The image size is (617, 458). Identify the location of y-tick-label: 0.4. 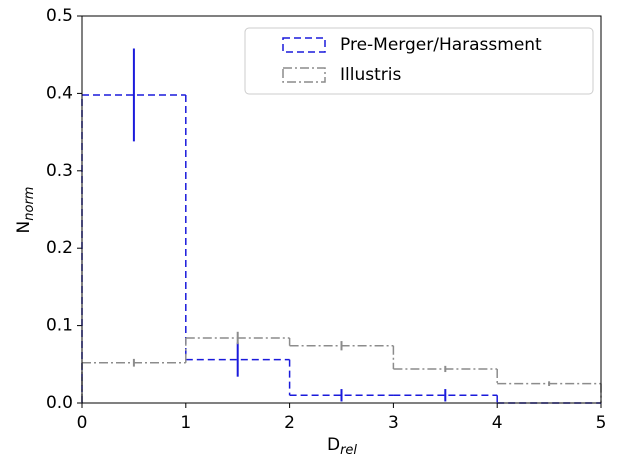
(59, 93).